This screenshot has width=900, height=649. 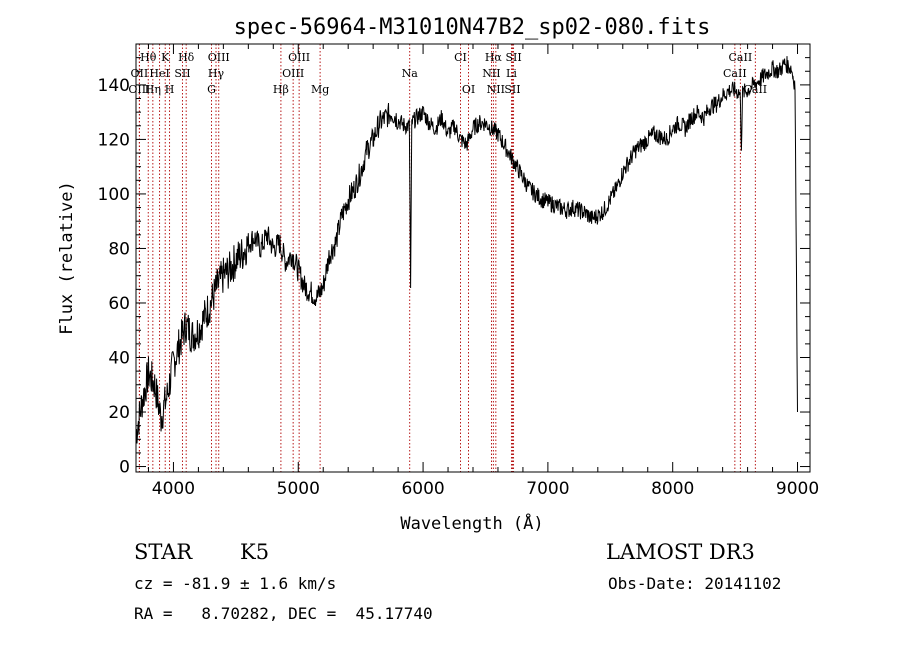 What do you see at coordinates (153, 89) in the screenshot?
I see `emission-line-label: Hη` at bounding box center [153, 89].